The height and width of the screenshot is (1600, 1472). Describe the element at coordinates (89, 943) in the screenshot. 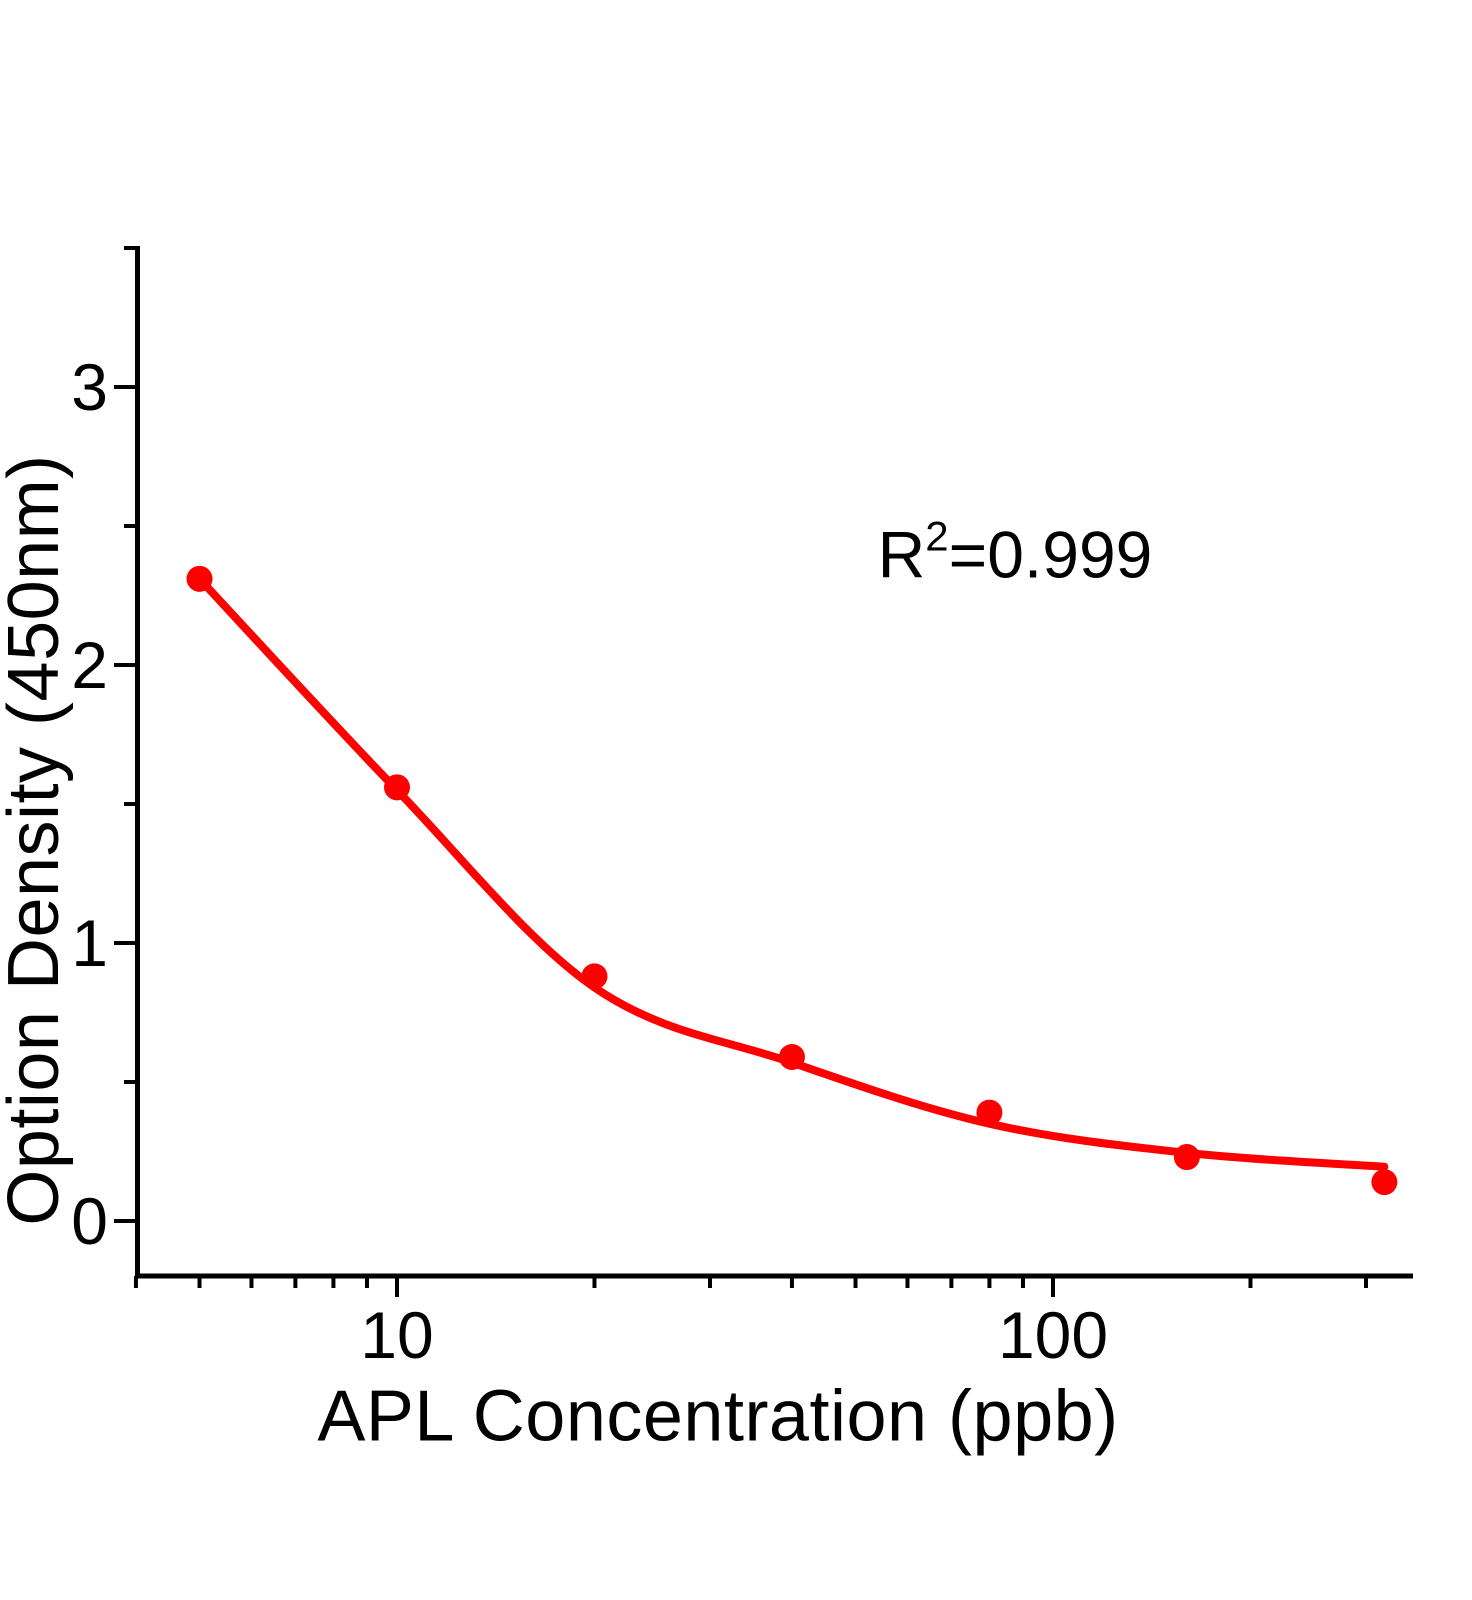

I see `y-tick-label: 1` at that location.